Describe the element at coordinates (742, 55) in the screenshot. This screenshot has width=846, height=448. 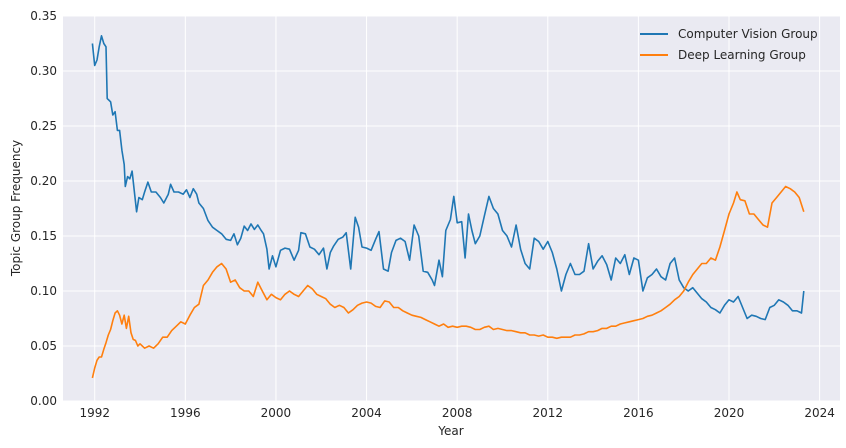
I see `legend-label-1: Deep Learning Group` at that location.